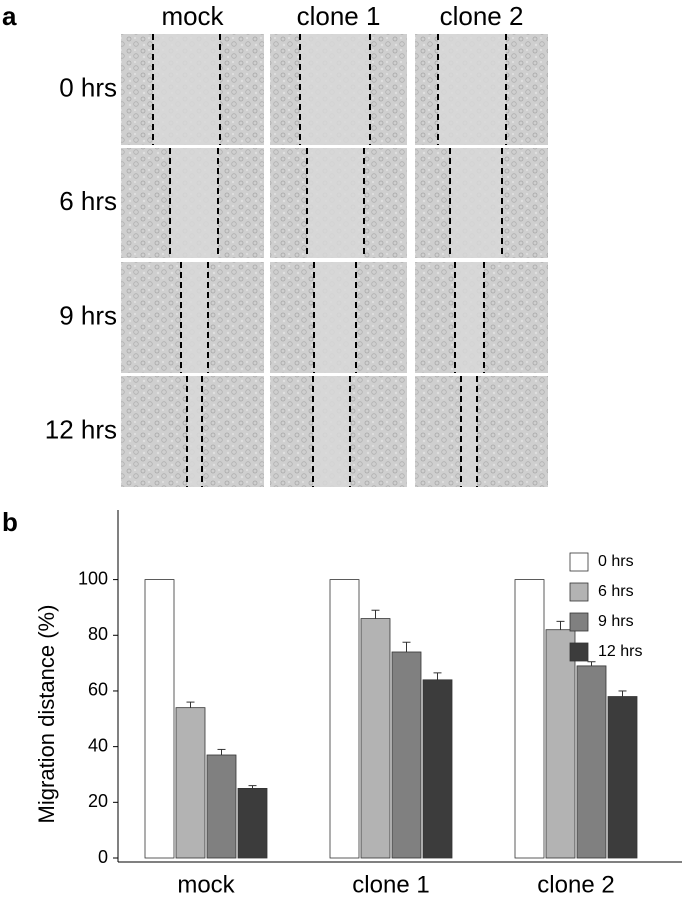 The width and height of the screenshot is (685, 919). I want to click on column-label: mock, so click(192, 16).